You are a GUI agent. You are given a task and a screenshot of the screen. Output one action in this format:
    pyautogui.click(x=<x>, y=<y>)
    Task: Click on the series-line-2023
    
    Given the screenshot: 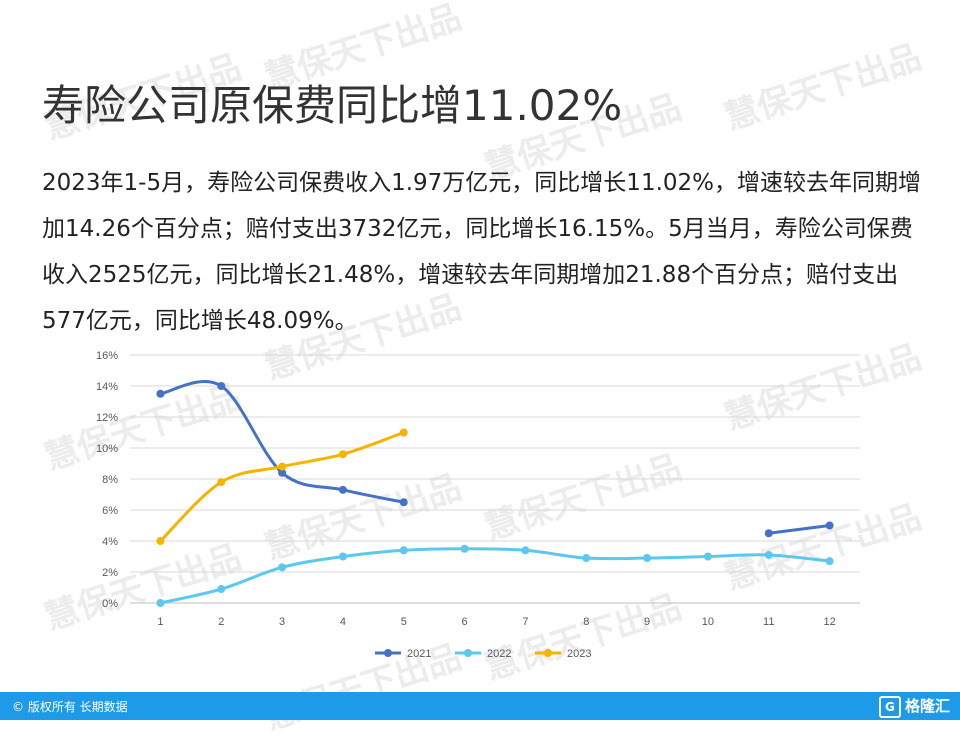 What is the action you would take?
    pyautogui.click(x=282, y=487)
    